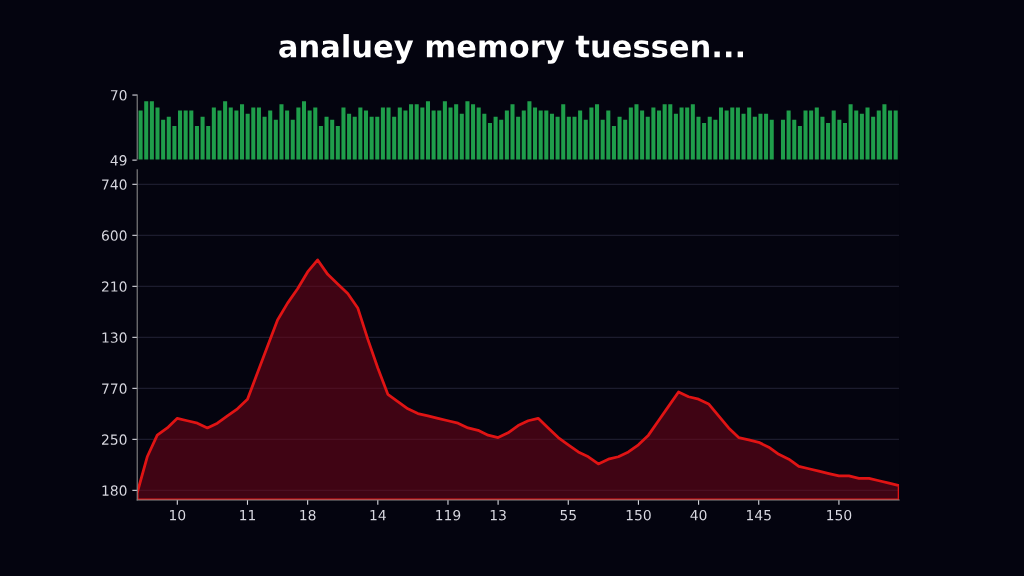 This screenshot has height=576, width=1024. Describe the element at coordinates (114, 184) in the screenshot. I see `text: 740` at that location.